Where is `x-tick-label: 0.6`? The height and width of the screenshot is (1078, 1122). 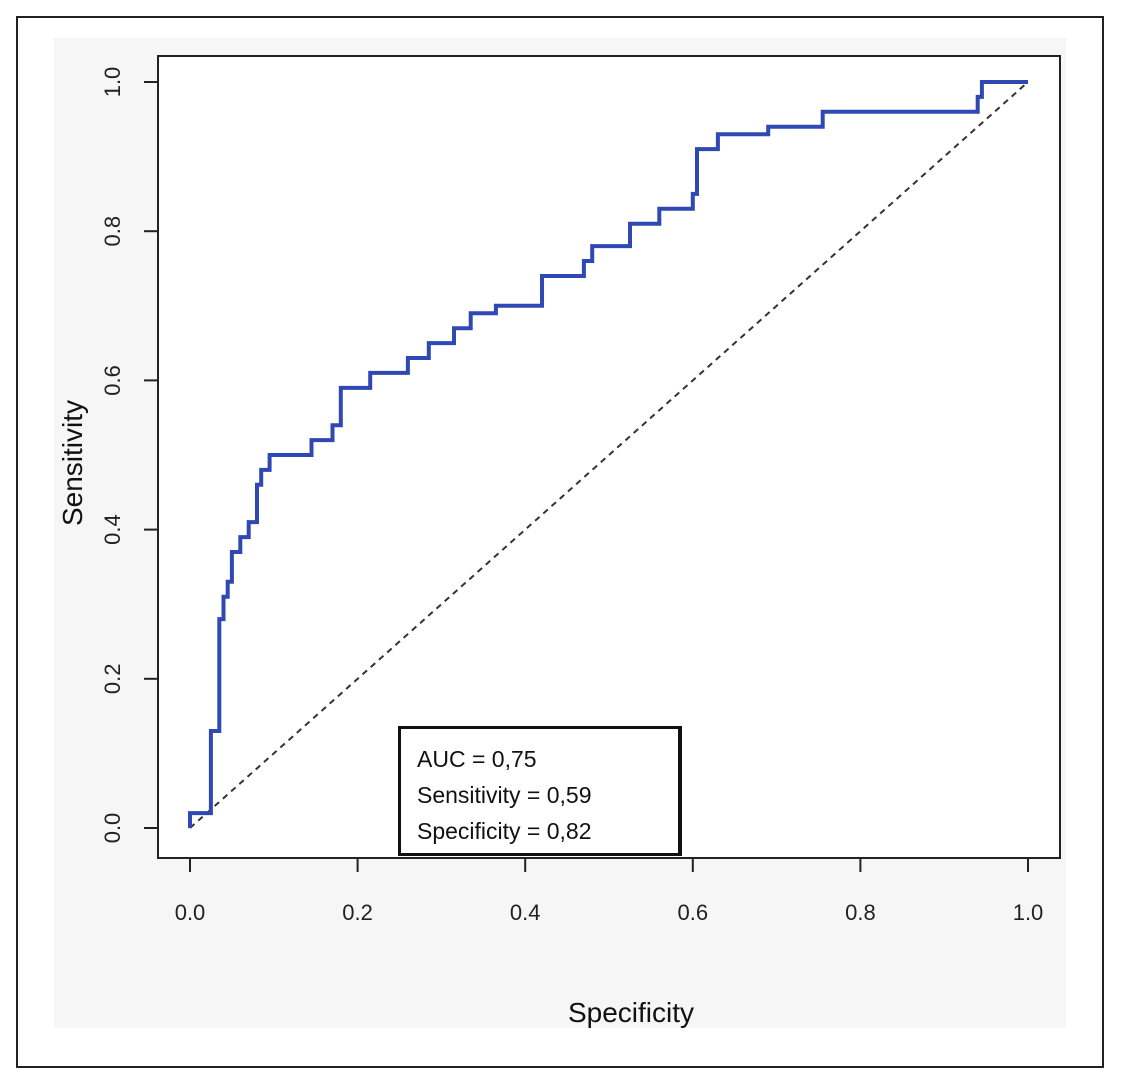 x-tick-label: 0.6 is located at coordinates (693, 912).